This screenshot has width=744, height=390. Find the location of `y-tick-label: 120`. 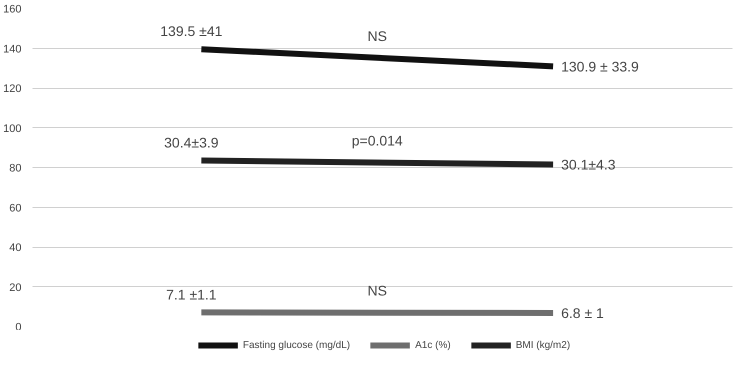

y-tick-label: 120 is located at coordinates (12, 89).